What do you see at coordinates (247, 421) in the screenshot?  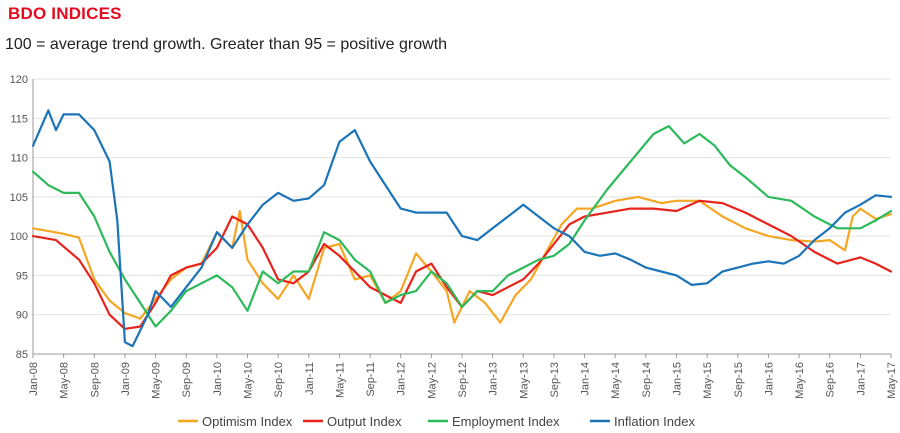 I see `legend-label: Optimism Index` at bounding box center [247, 421].